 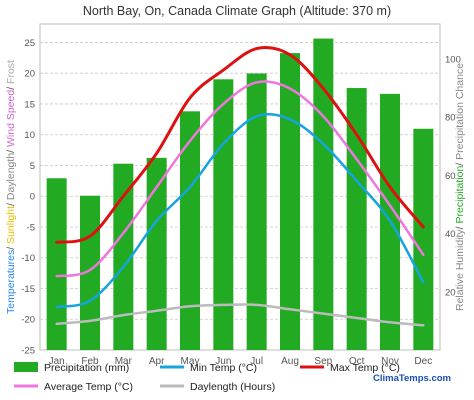 I want to click on left-tick-label: 15, so click(x=29, y=104).